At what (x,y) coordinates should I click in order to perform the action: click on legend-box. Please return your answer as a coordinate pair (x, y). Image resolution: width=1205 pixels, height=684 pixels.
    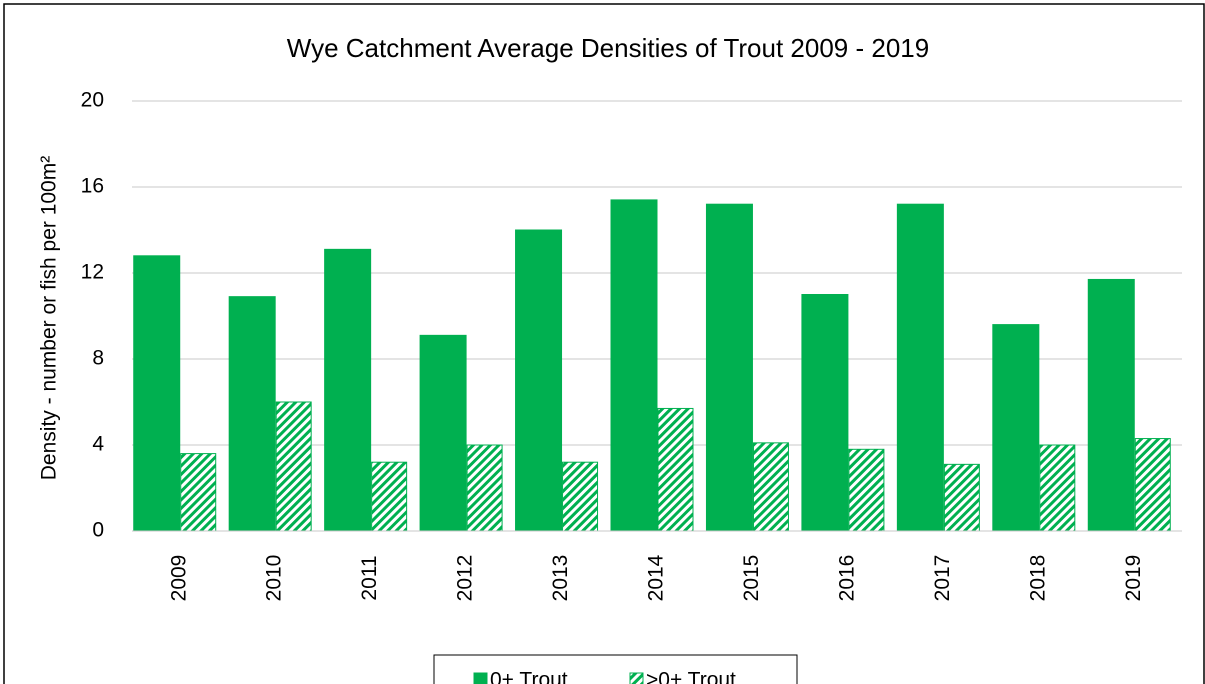
    Looking at the image, I should click on (615, 669).